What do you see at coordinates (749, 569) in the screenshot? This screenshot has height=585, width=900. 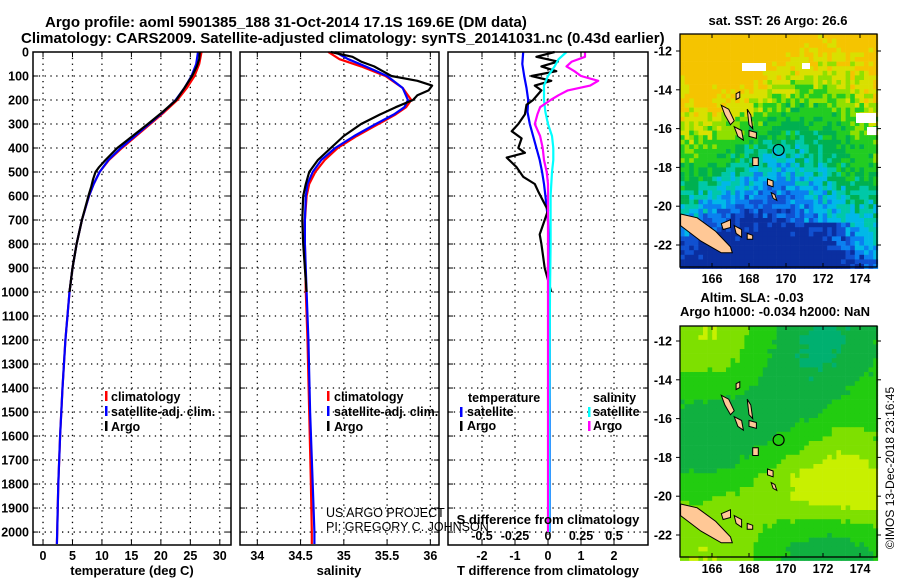 I see `lon-tick-label: 168` at bounding box center [749, 569].